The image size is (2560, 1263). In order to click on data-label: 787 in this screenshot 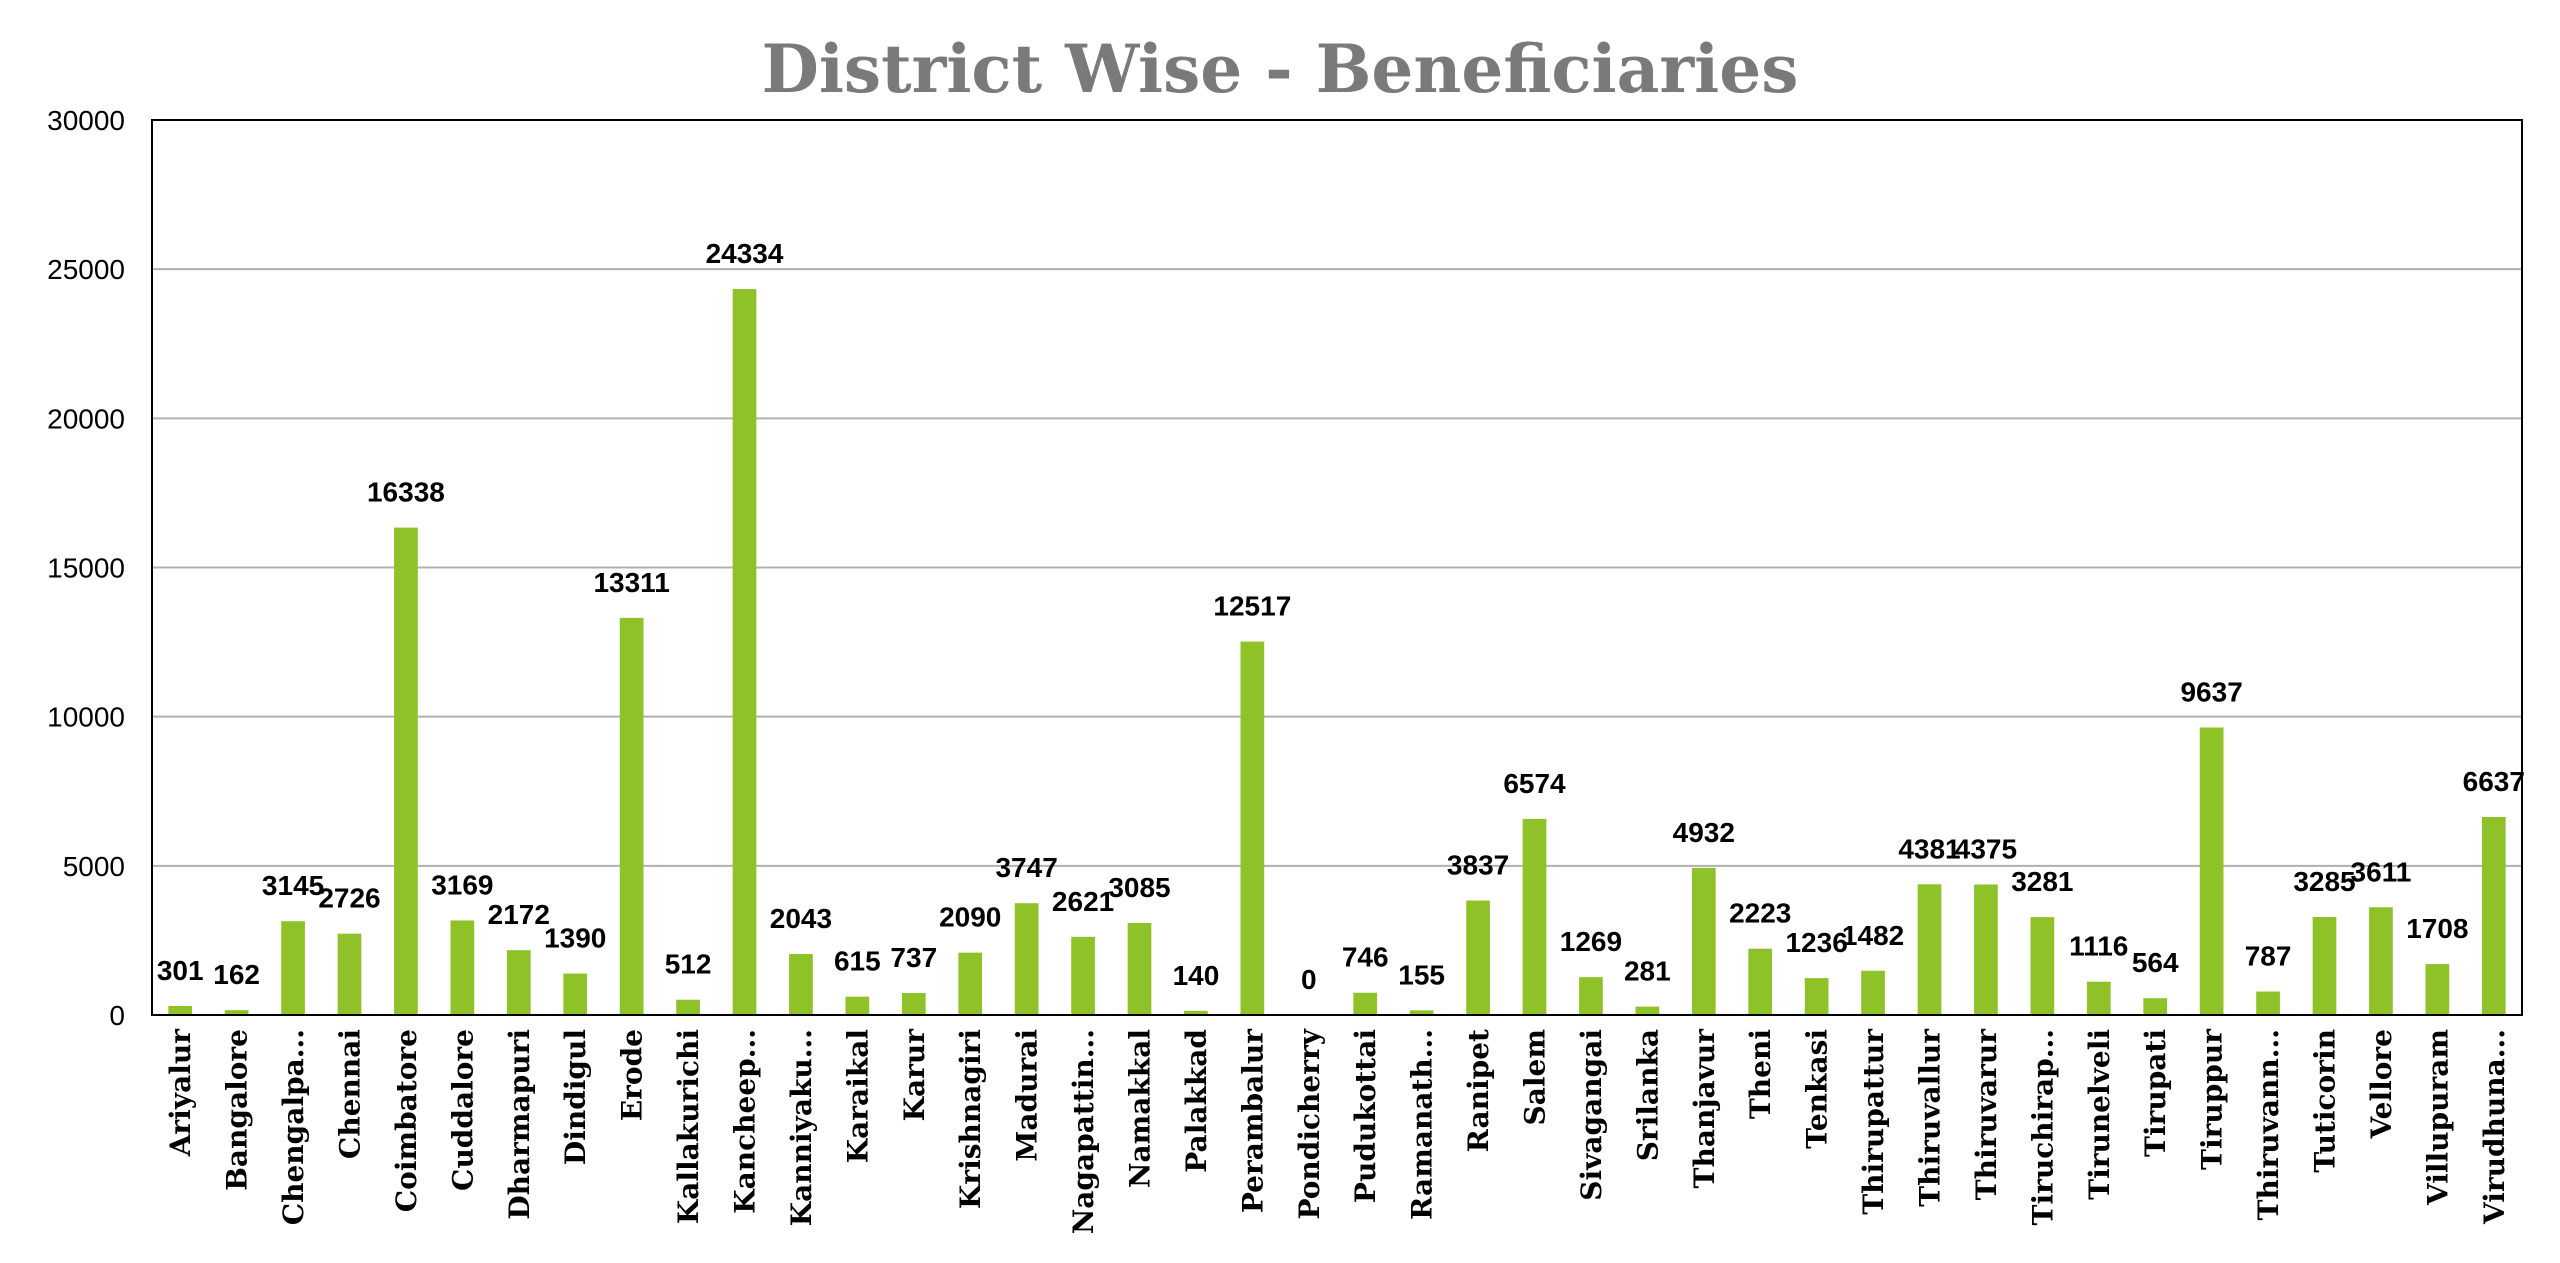, I will do `click(2268, 956)`.